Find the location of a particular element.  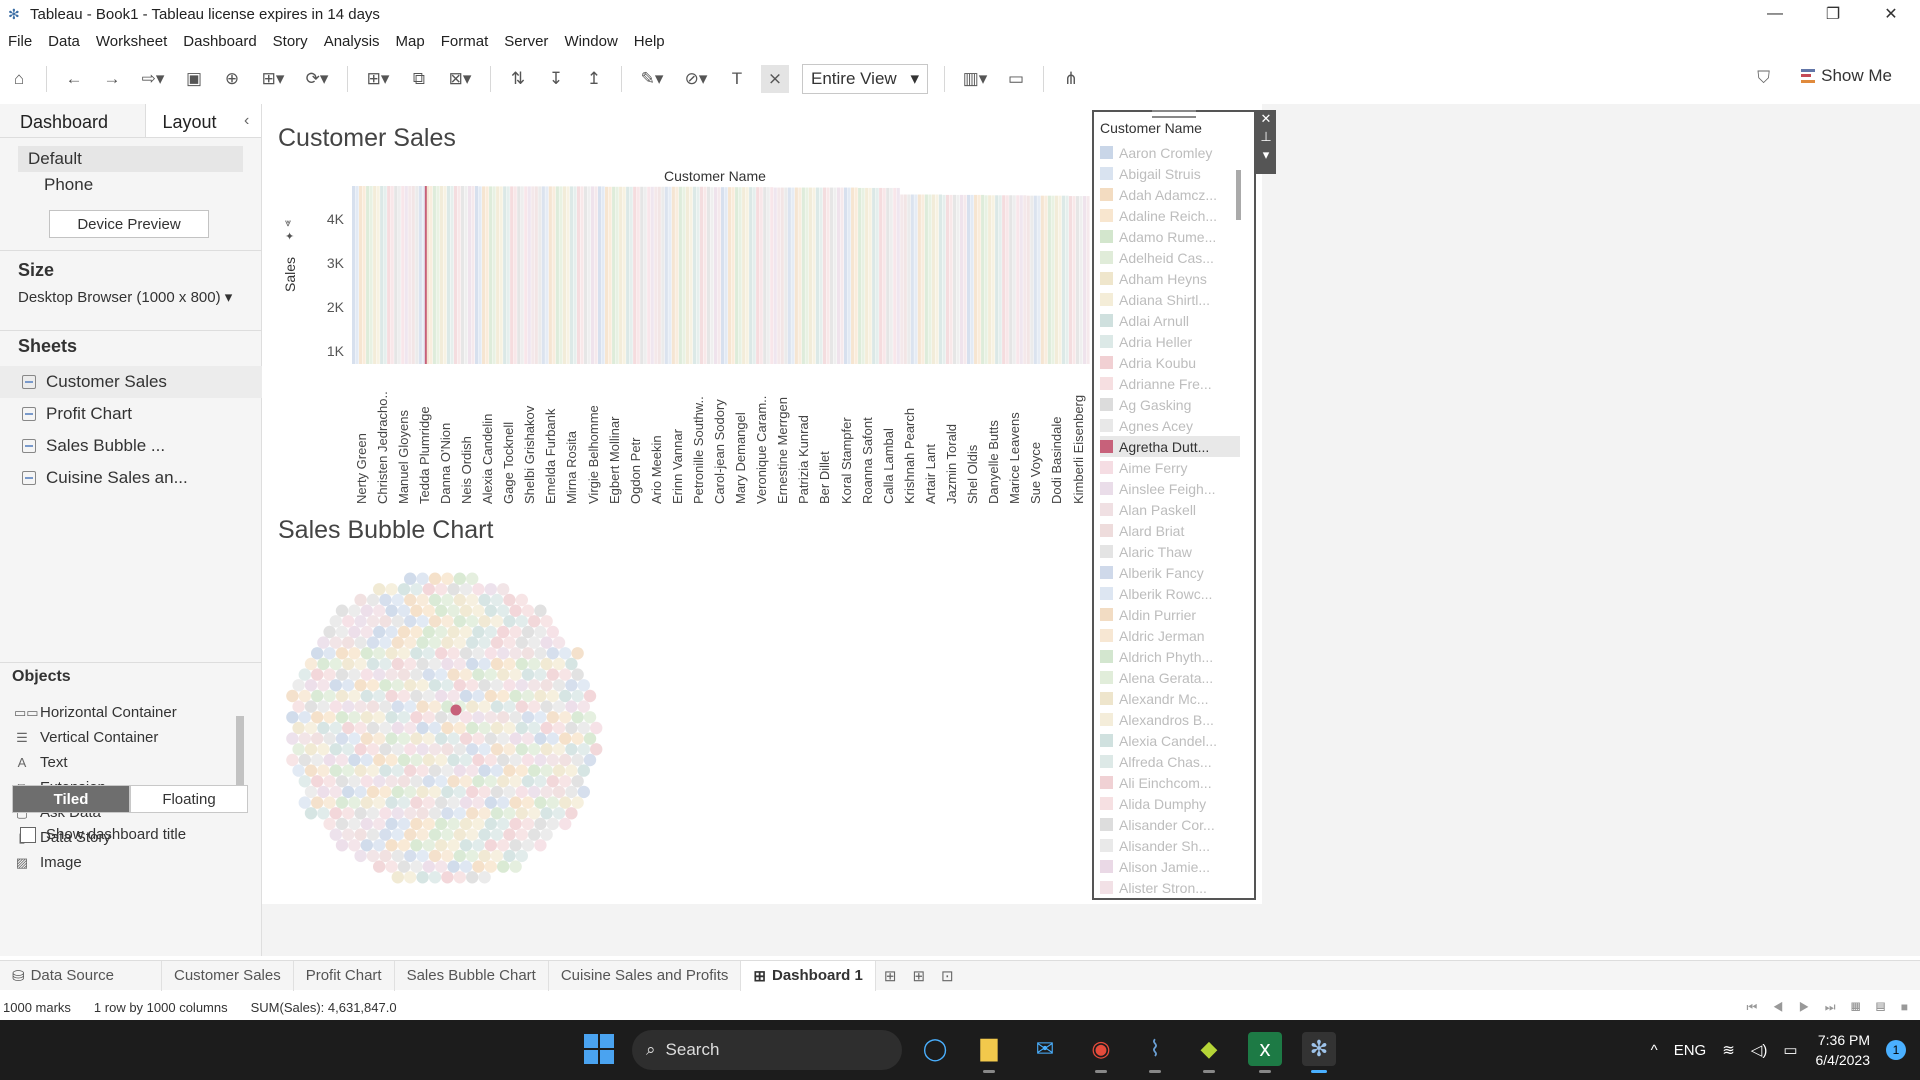

fix-axes-icon: ⨯ is located at coordinates (775, 79).